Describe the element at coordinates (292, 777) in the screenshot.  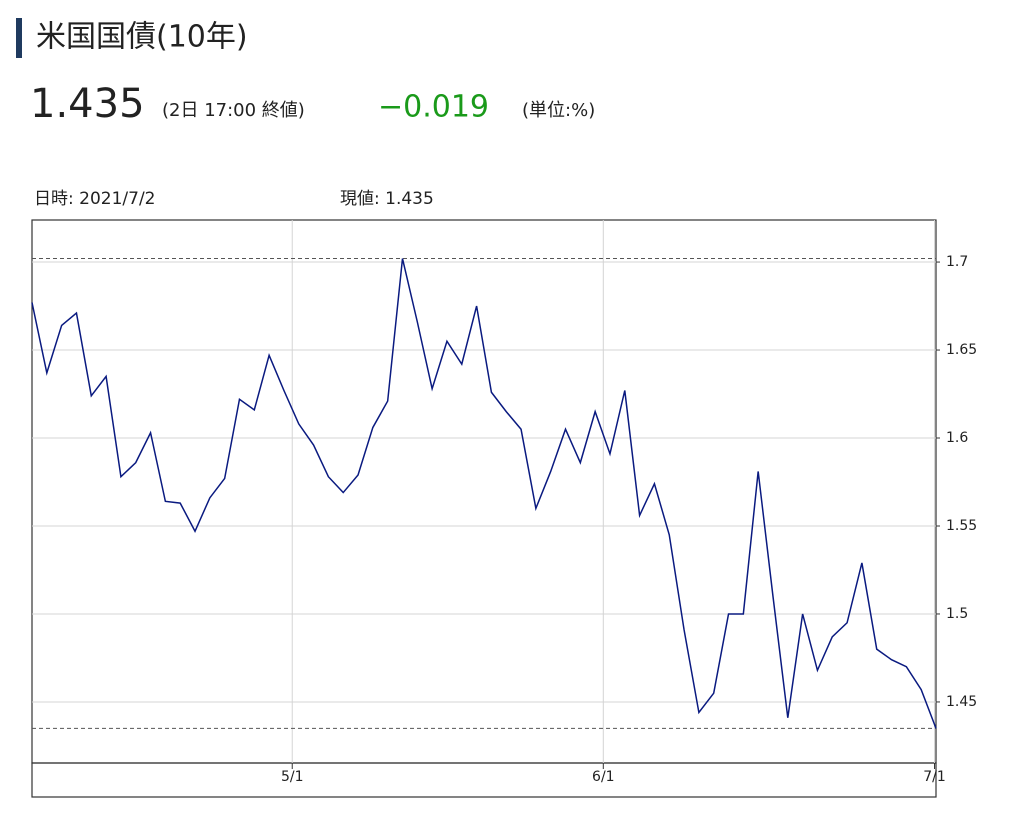
I see `x-tick-label: 5/1` at that location.